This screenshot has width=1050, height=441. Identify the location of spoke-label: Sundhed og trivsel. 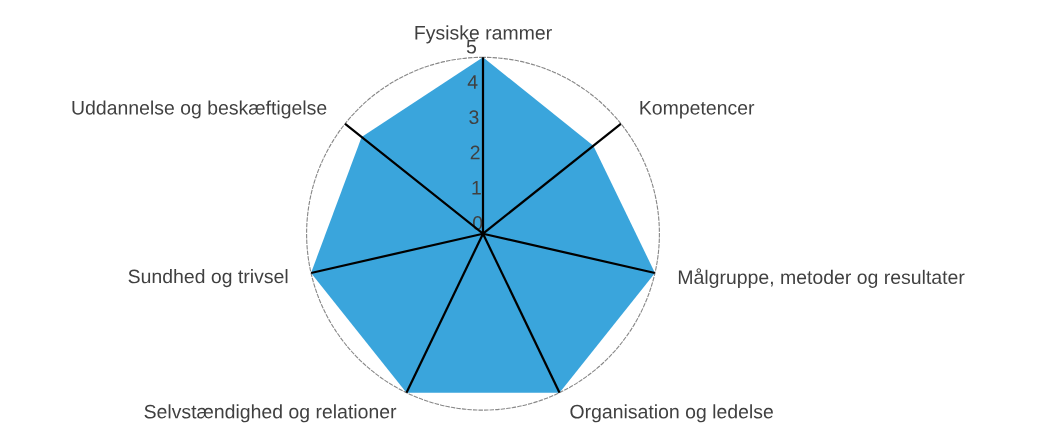
(208, 278).